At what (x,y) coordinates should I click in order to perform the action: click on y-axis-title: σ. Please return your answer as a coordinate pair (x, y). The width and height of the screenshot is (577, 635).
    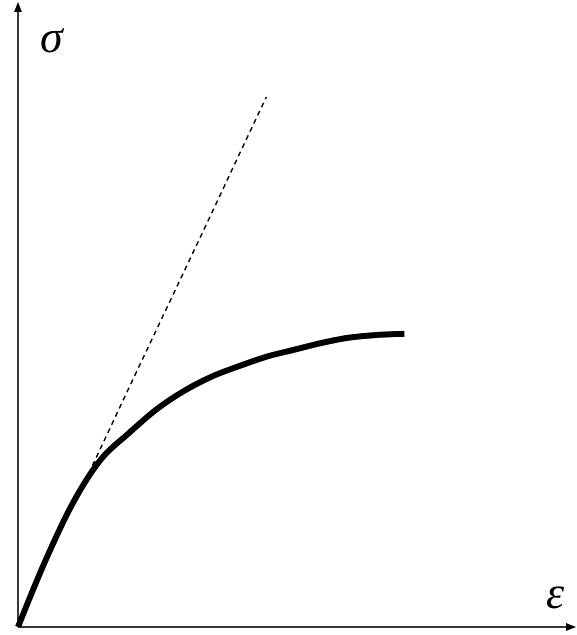
    Looking at the image, I should click on (52, 36).